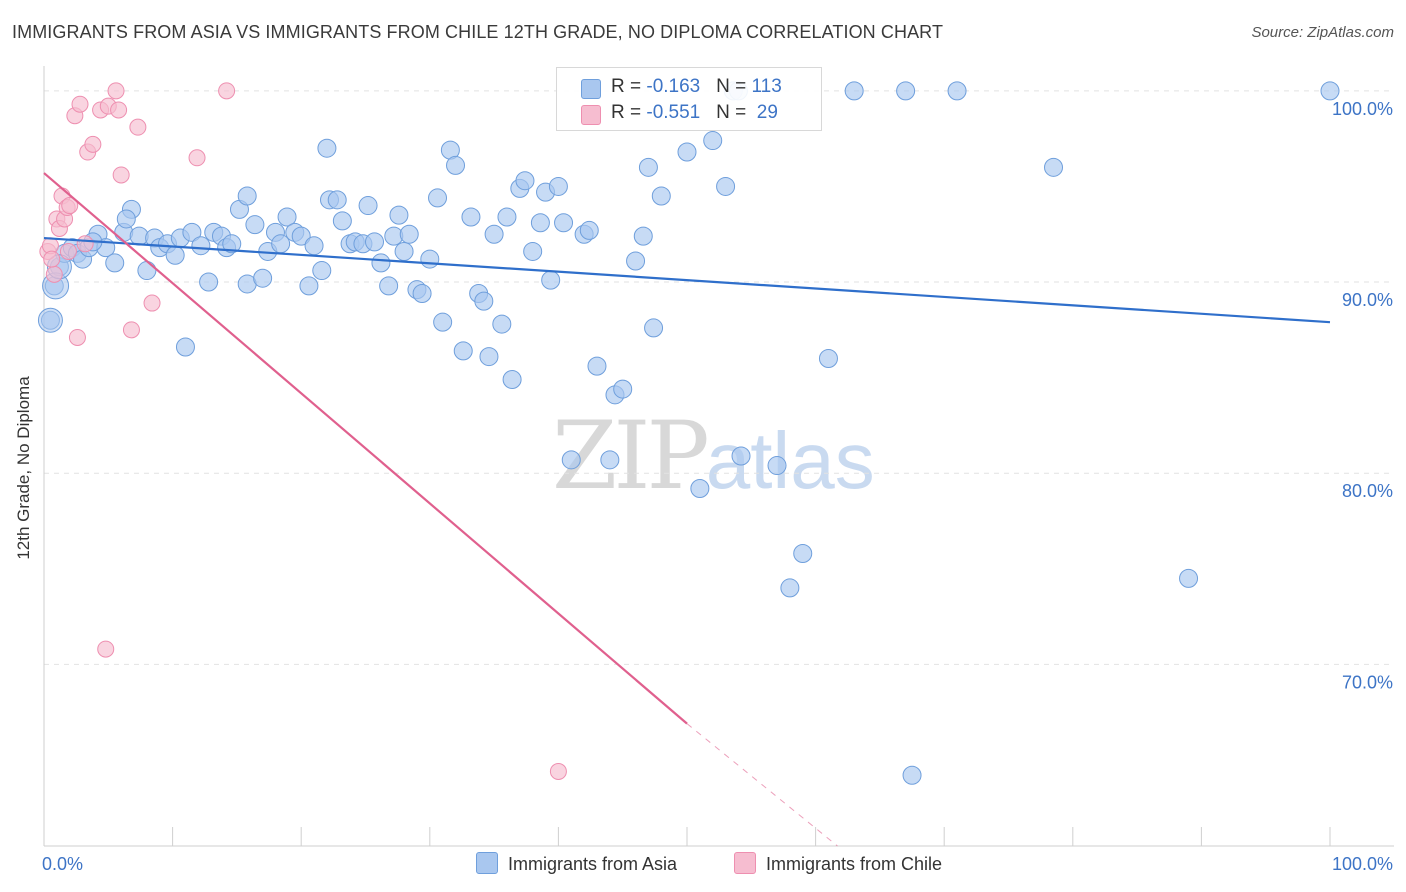 This screenshot has width=1406, height=892. Describe the element at coordinates (50, 320) in the screenshot. I see `asia-point-large` at that location.